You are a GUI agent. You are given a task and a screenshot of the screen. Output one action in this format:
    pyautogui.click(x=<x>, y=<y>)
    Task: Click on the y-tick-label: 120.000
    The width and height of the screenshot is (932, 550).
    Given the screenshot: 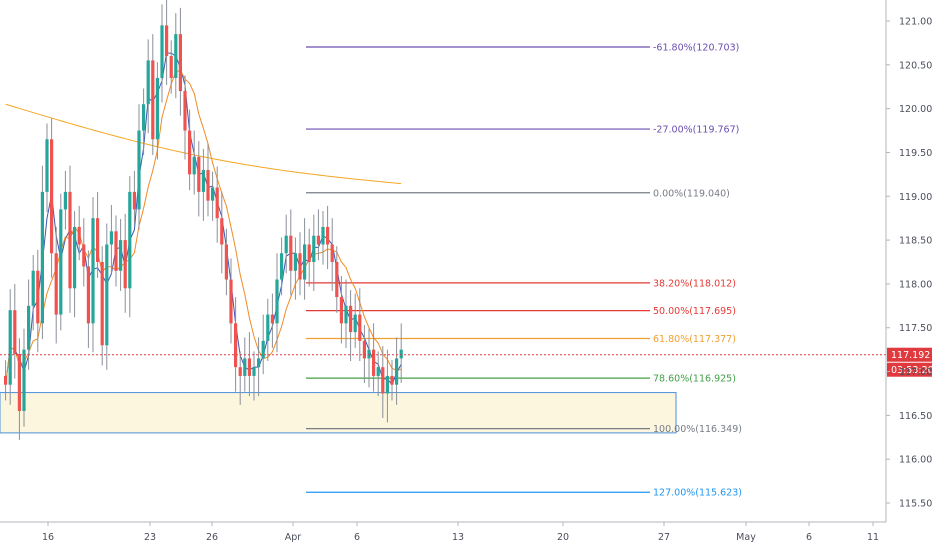 What is the action you would take?
    pyautogui.click(x=915, y=109)
    